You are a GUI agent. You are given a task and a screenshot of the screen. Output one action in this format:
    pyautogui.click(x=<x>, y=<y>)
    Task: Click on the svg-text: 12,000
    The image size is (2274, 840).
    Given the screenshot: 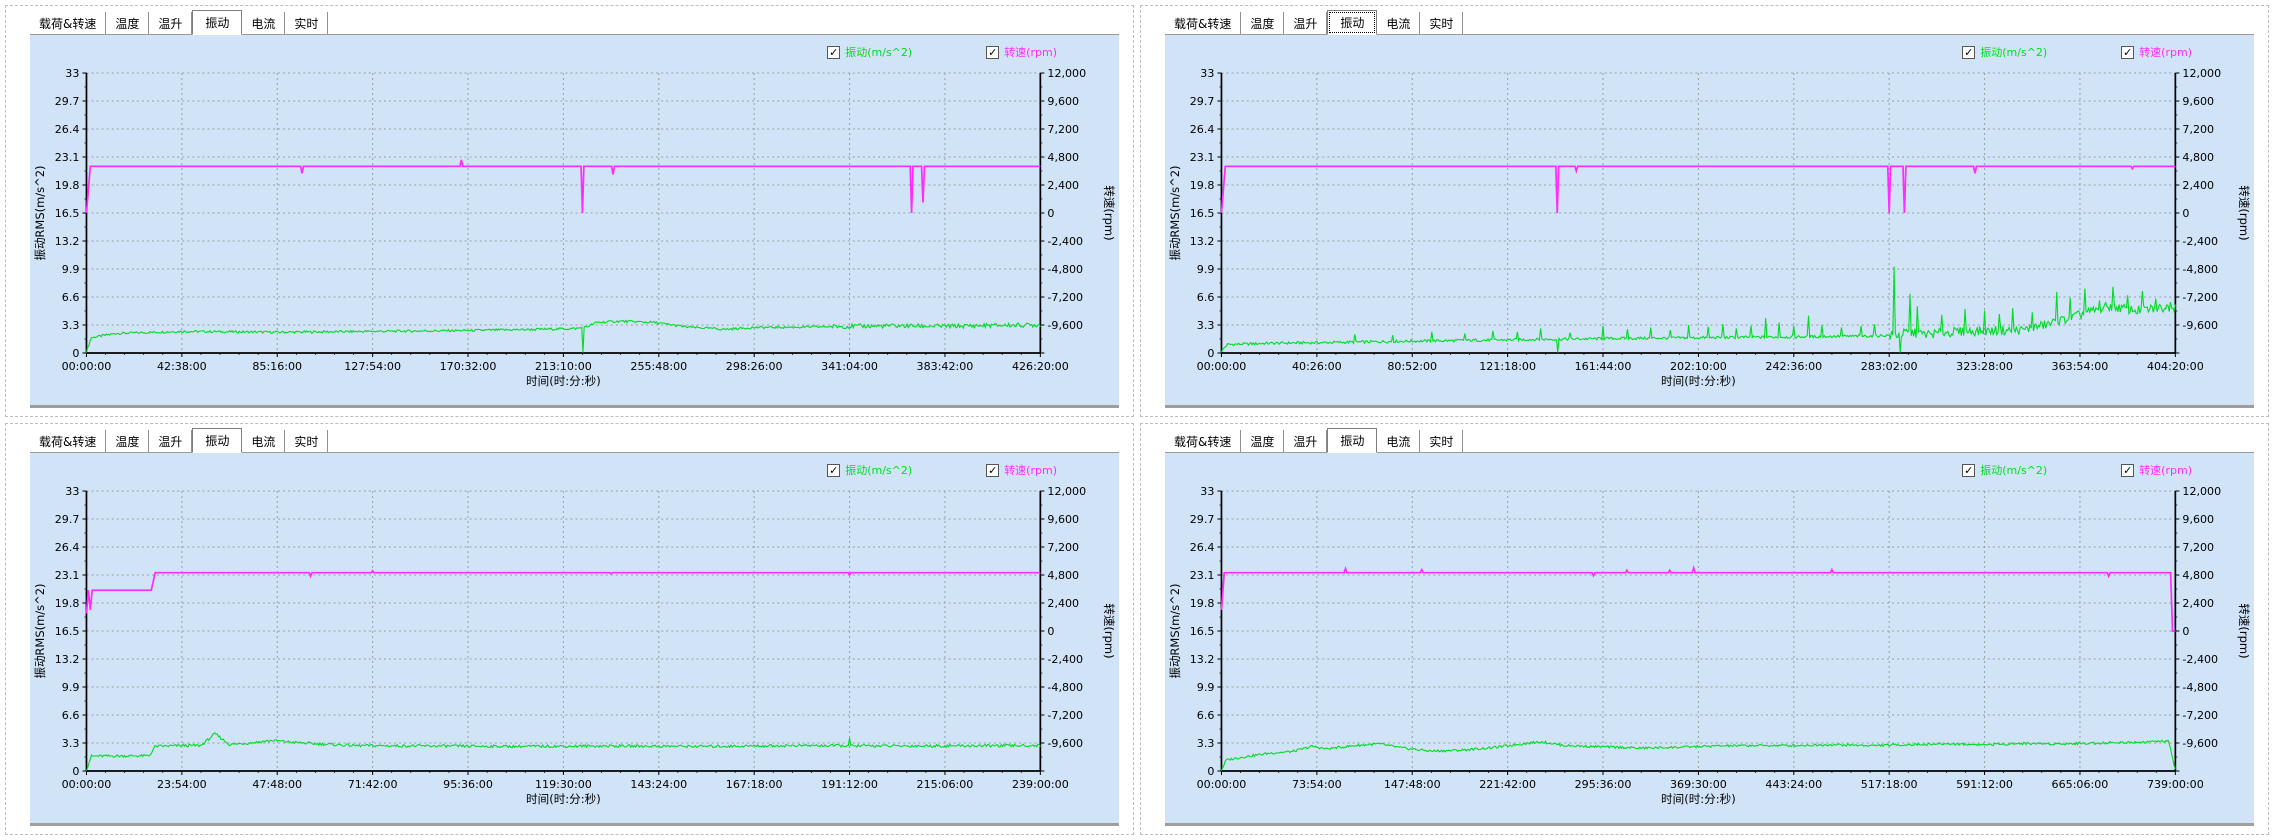 What is the action you would take?
    pyautogui.click(x=2201, y=491)
    